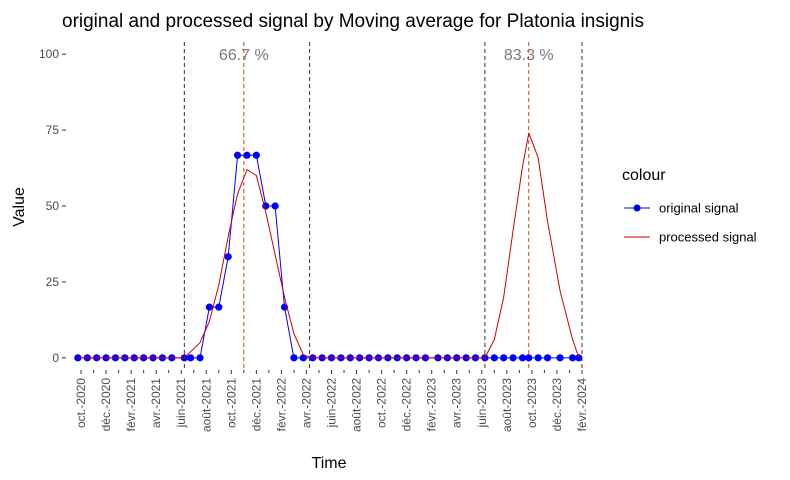  I want to click on y-tick-label: 75, so click(53, 130).